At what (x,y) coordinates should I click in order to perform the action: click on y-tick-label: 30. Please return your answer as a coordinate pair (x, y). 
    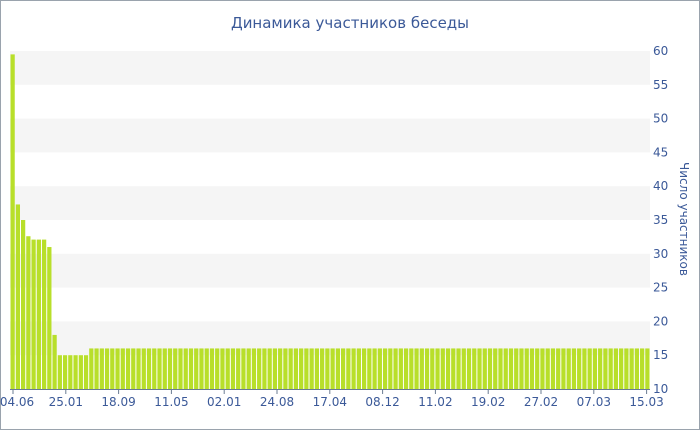
    Looking at the image, I should click on (660, 254).